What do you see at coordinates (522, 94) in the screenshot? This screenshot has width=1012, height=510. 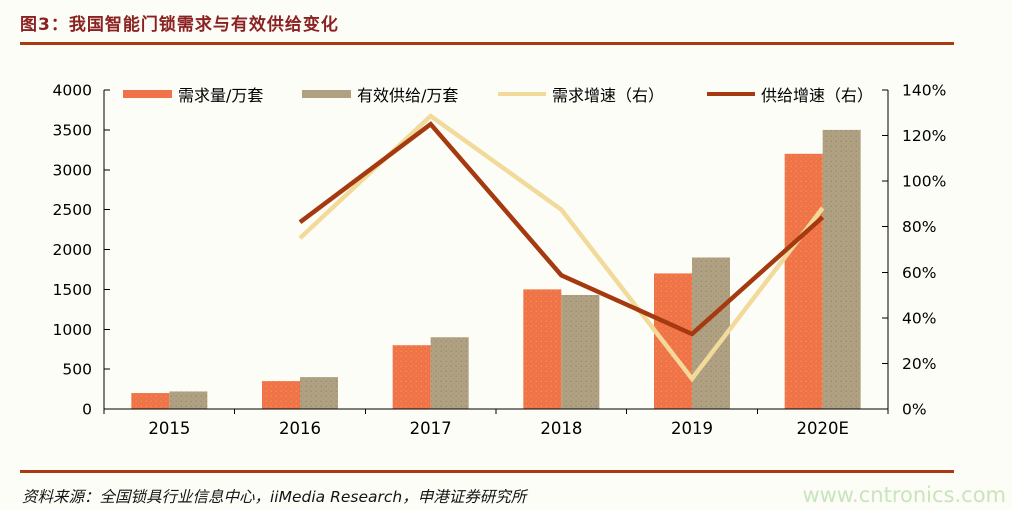 I see `legend-swatch-demand-growth-line` at bounding box center [522, 94].